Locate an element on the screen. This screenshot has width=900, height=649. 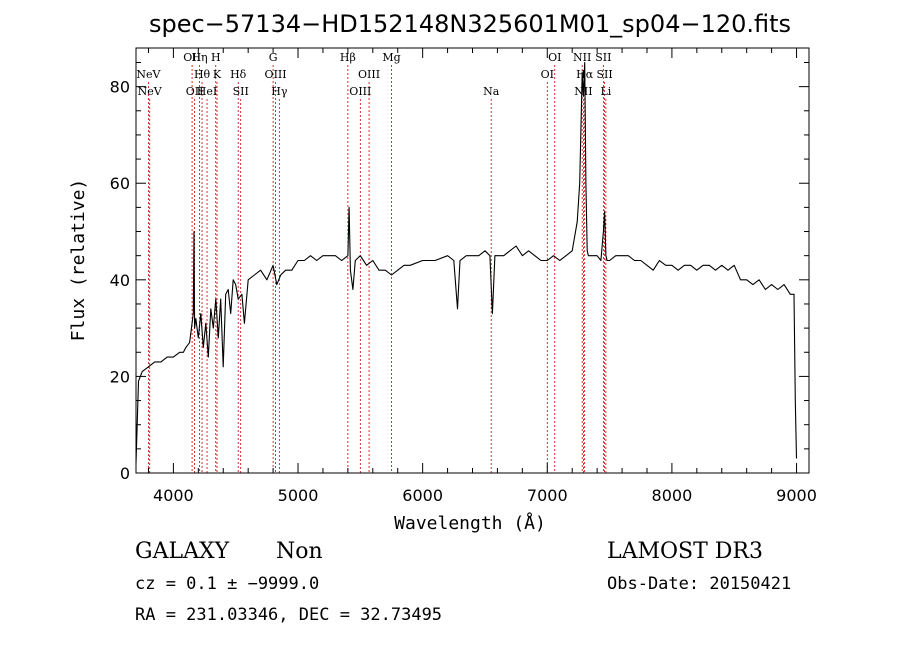
spectral-line-label: Hβ is located at coordinates (348, 57).